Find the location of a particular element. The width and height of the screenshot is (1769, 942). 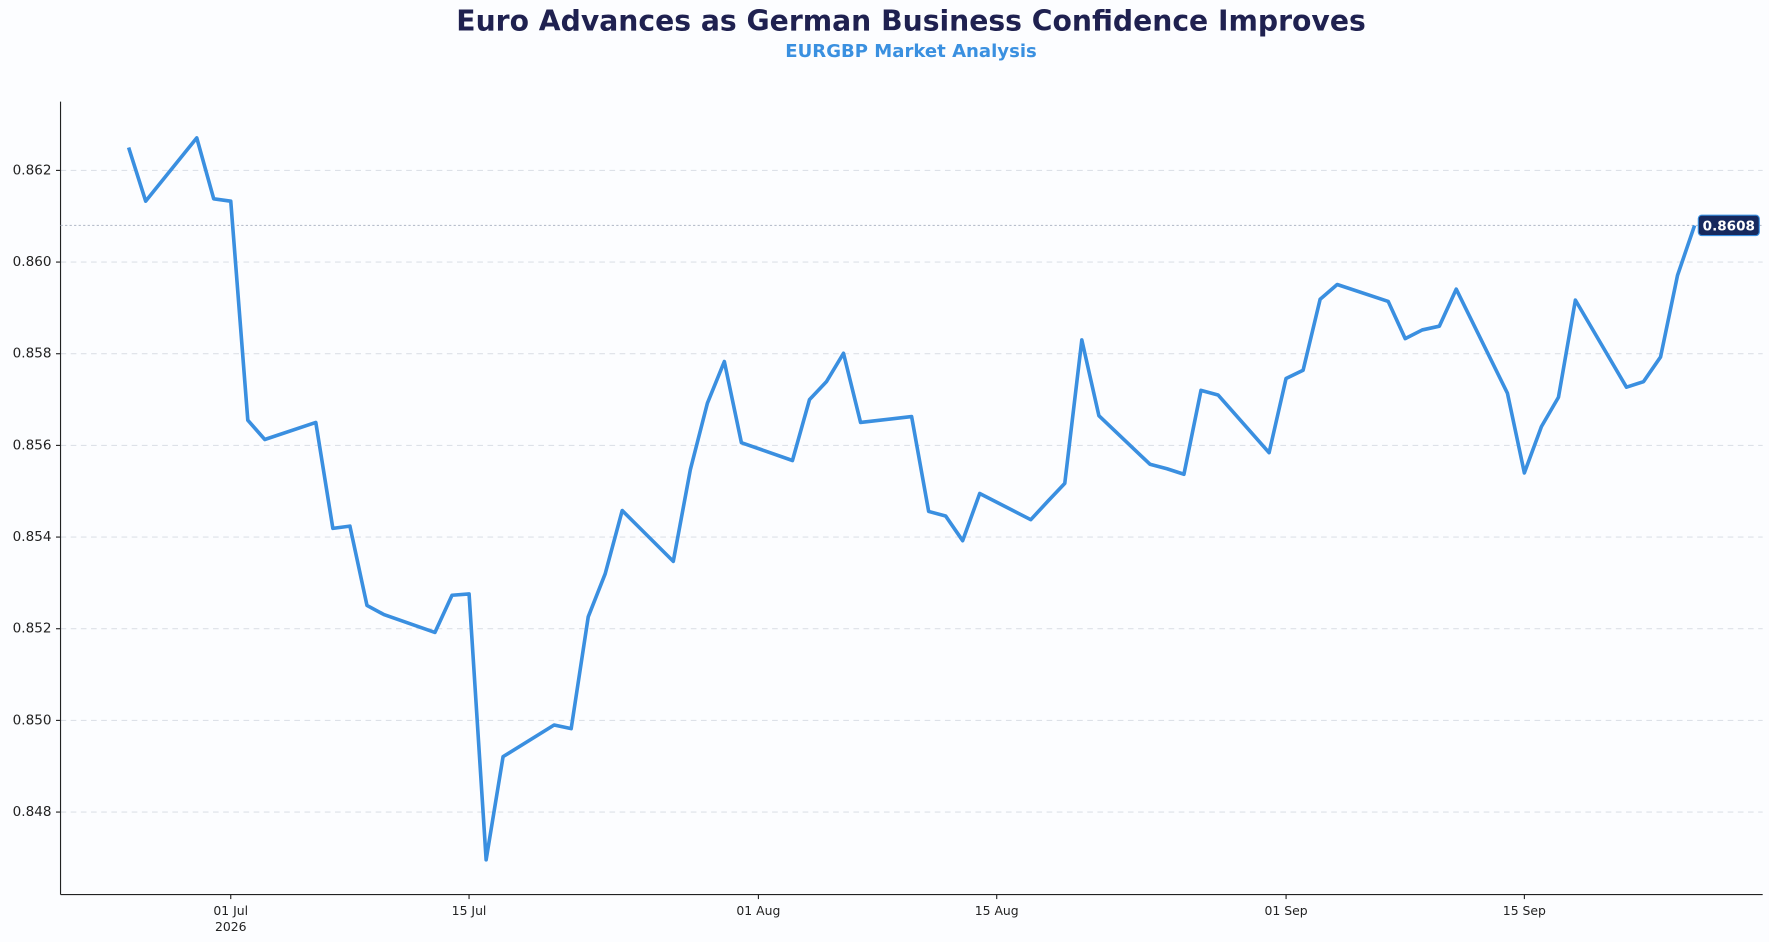

last-value-box is located at coordinates (1728, 225).